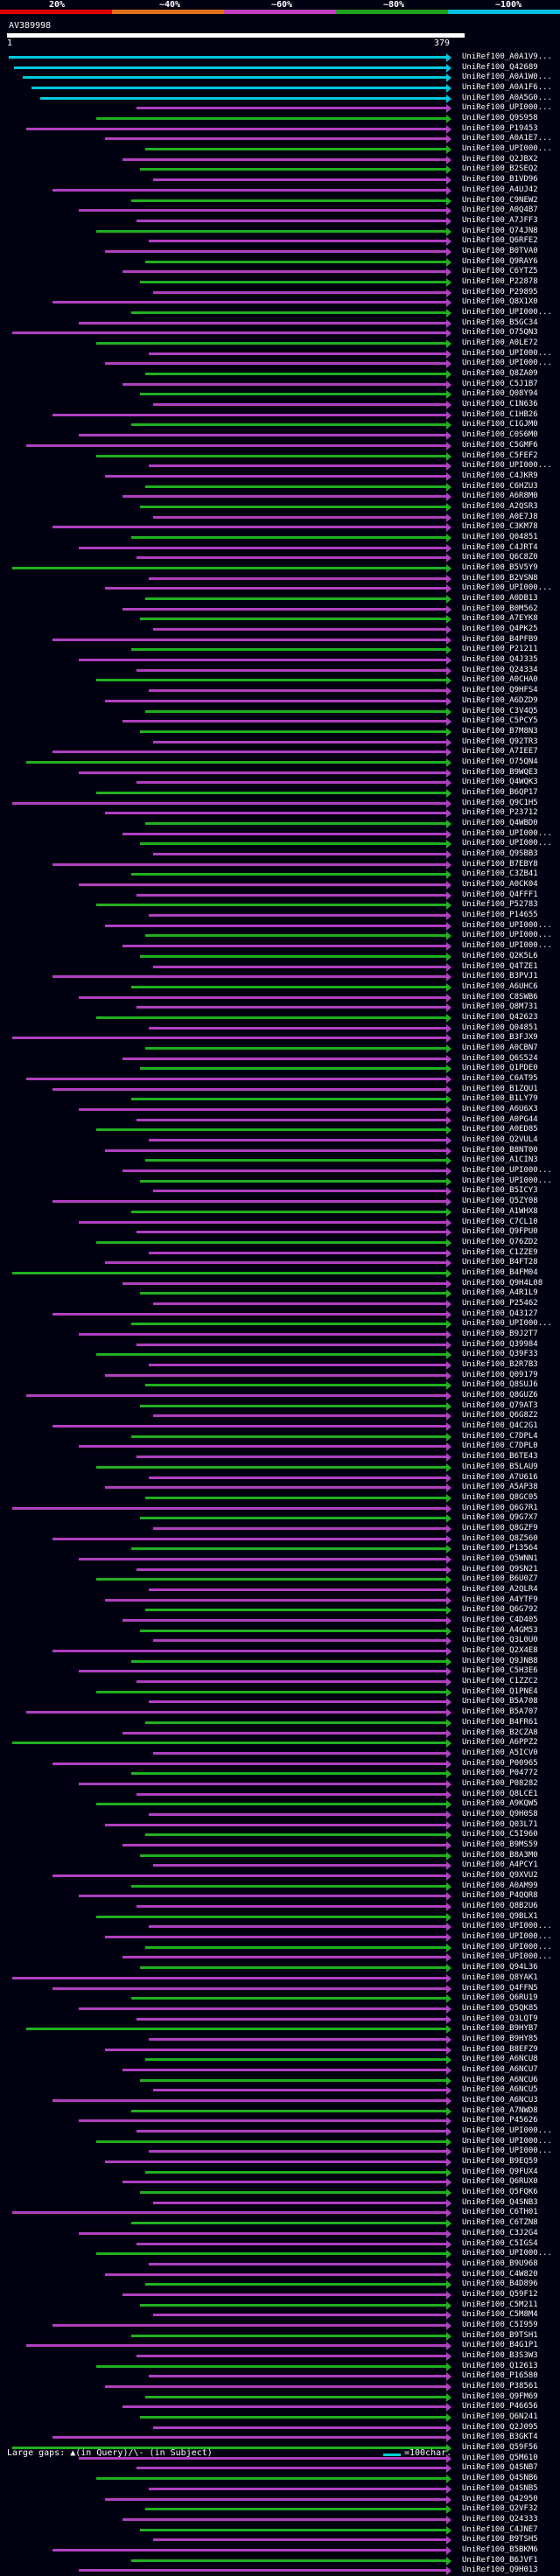  What do you see at coordinates (500, 700) in the screenshot?
I see `hit-label: UniRef100_A6DZD9` at bounding box center [500, 700].